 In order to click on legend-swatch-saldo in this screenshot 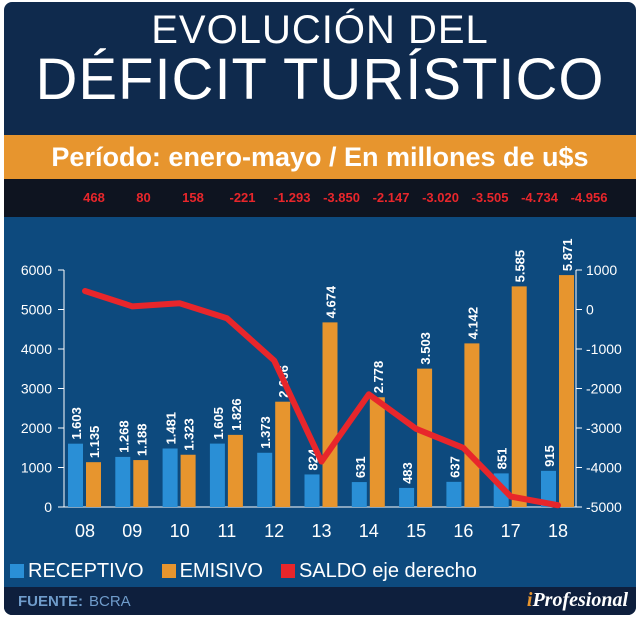, I will do `click(287, 571)`.